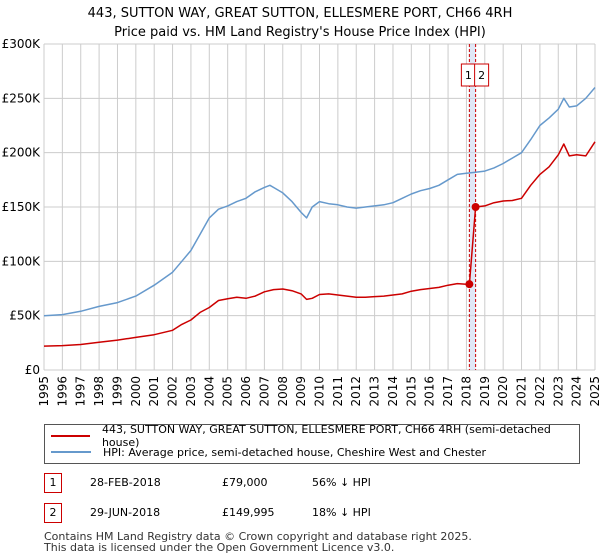  I want to click on x-tick-label: 2006, so click(246, 391).